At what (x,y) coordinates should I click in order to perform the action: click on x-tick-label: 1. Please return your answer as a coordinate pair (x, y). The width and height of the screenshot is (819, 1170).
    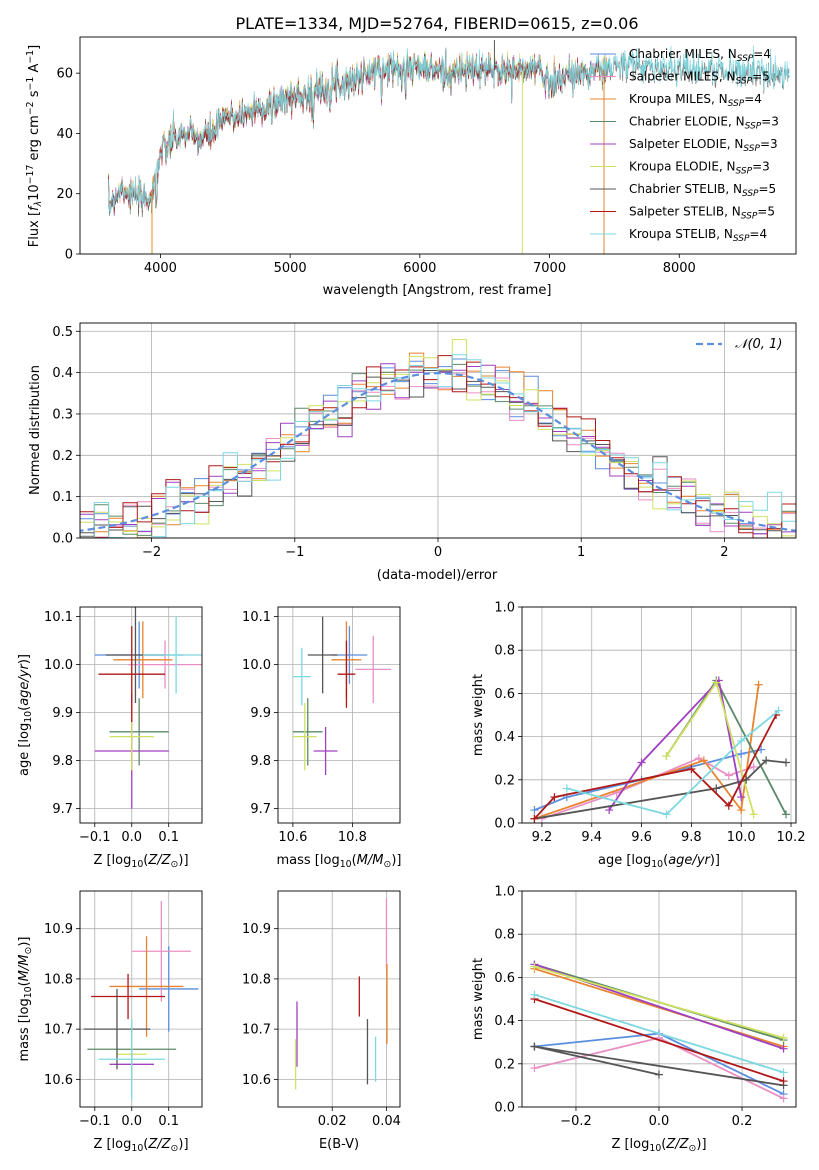
    Looking at the image, I should click on (581, 552).